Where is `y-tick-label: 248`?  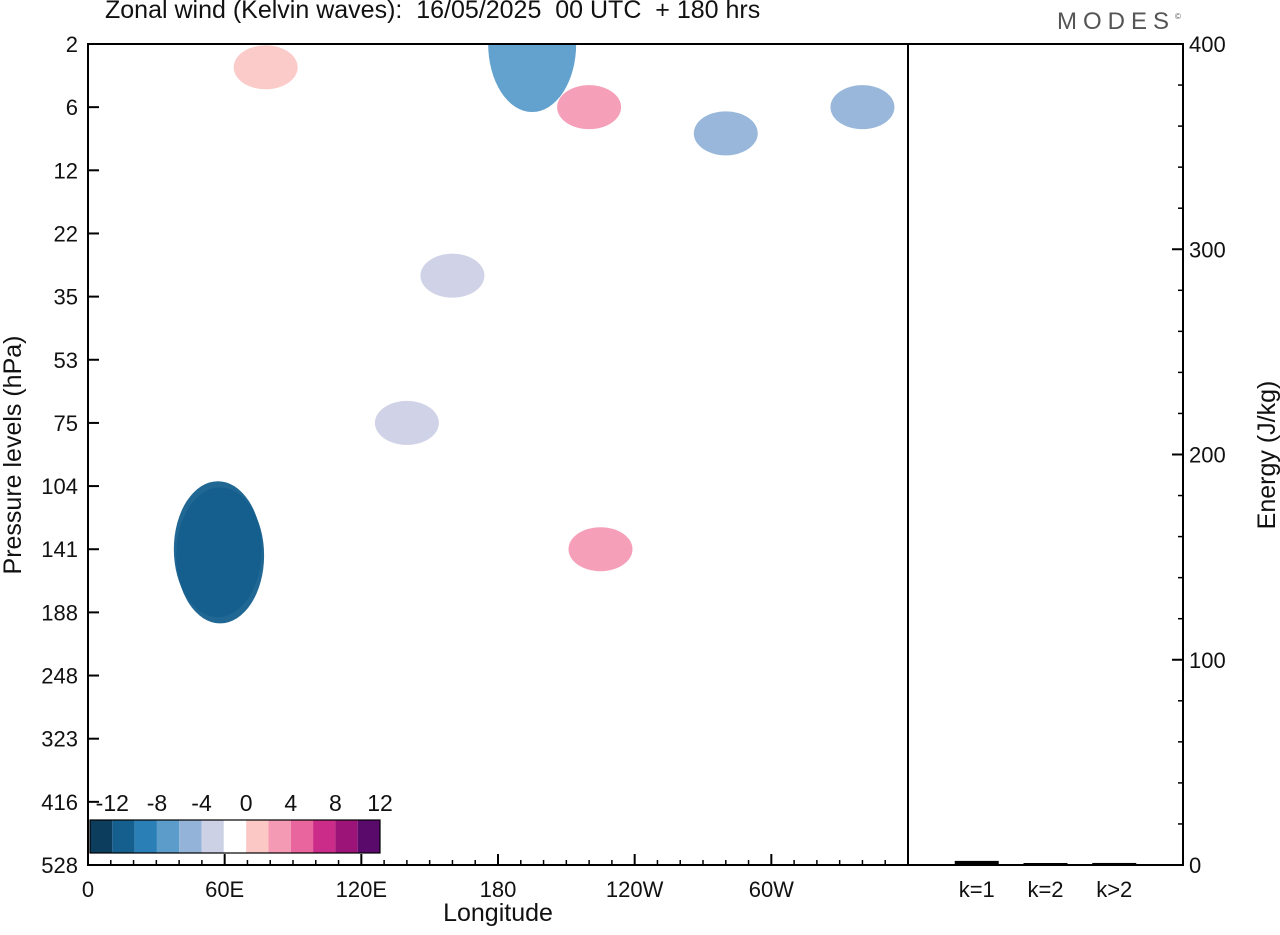 y-tick-label: 248 is located at coordinates (59, 676).